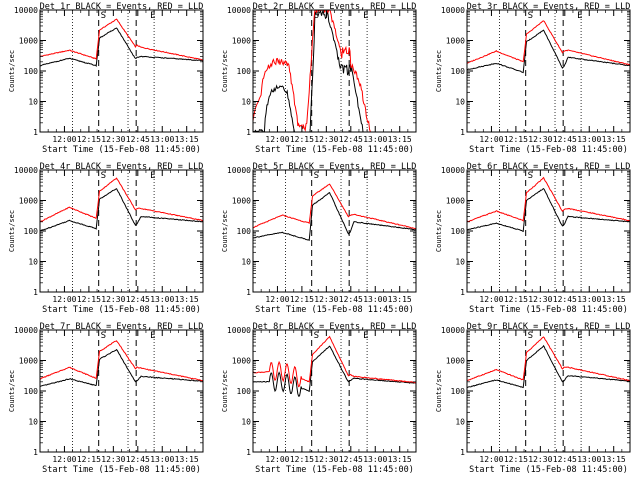 The width and height of the screenshot is (640, 480). I want to click on panel-title: Det 8r BLACK = Events, RED = LLD, so click(335, 327).